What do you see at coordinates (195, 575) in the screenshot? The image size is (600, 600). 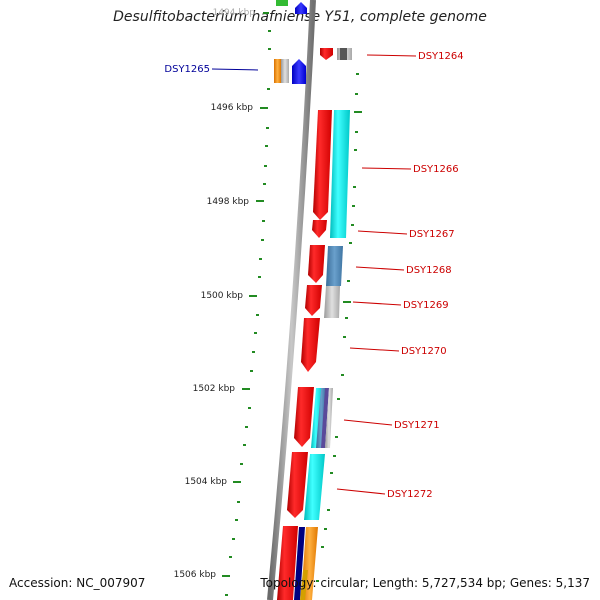 I see `kbp-label-1506: 1506 kbp` at bounding box center [195, 575].